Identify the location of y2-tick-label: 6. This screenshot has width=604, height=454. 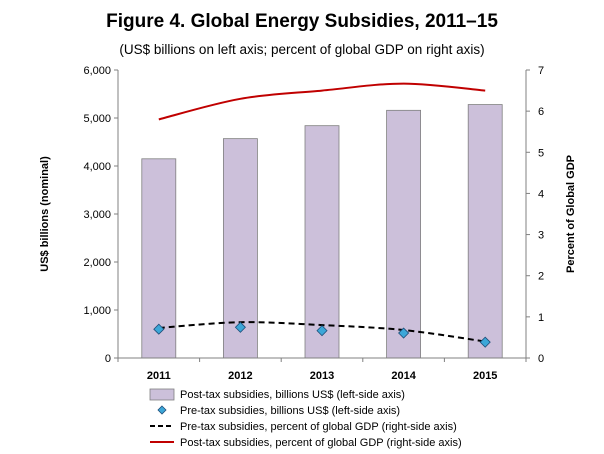
(541, 112).